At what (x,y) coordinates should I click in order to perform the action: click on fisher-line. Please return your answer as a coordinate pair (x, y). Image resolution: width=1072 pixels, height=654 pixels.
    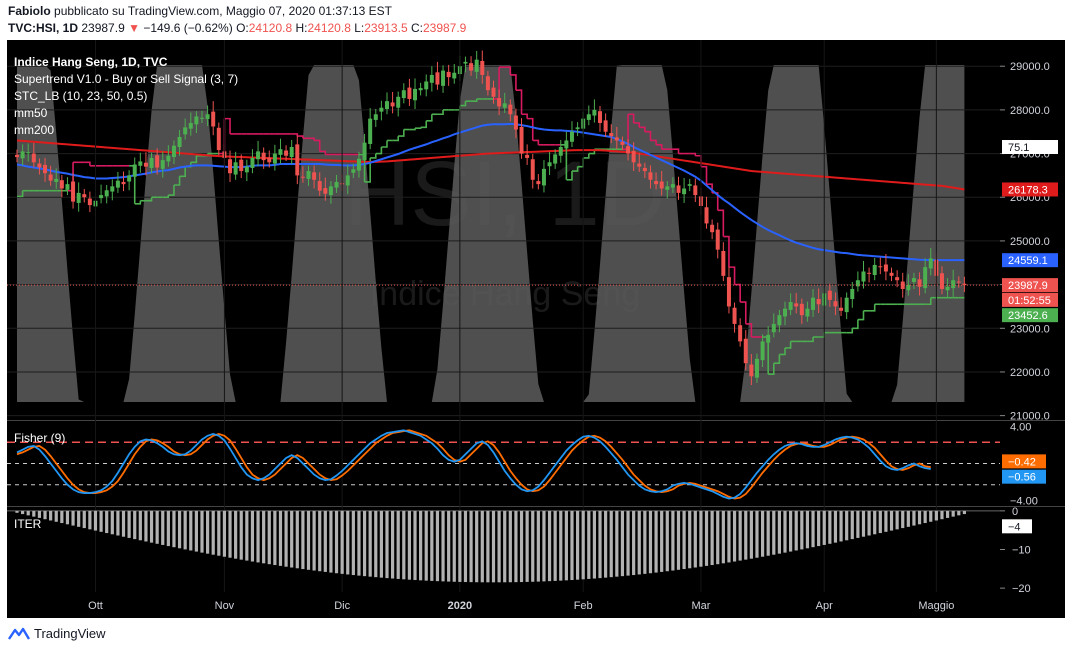
    Looking at the image, I should click on (473, 464).